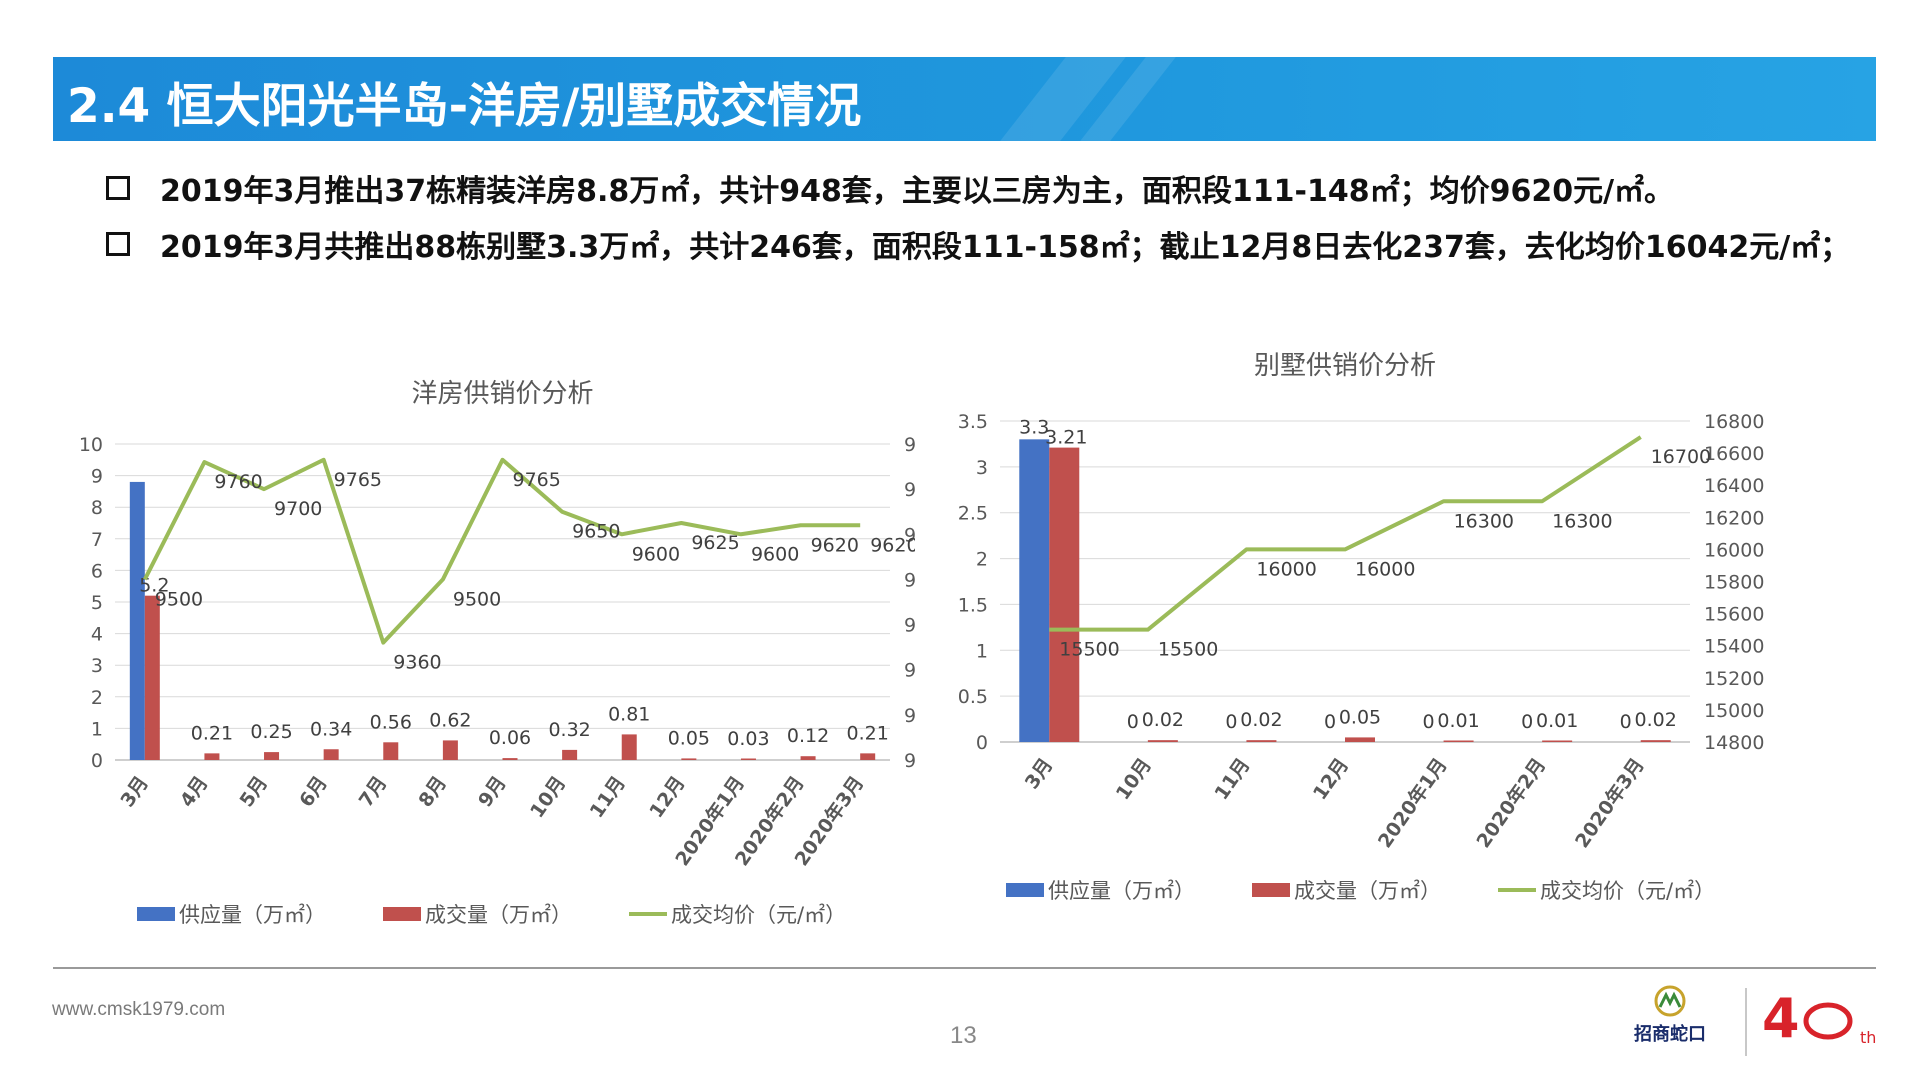  Describe the element at coordinates (569, 730) in the screenshot. I see `data-label-deal: 0.32` at that location.